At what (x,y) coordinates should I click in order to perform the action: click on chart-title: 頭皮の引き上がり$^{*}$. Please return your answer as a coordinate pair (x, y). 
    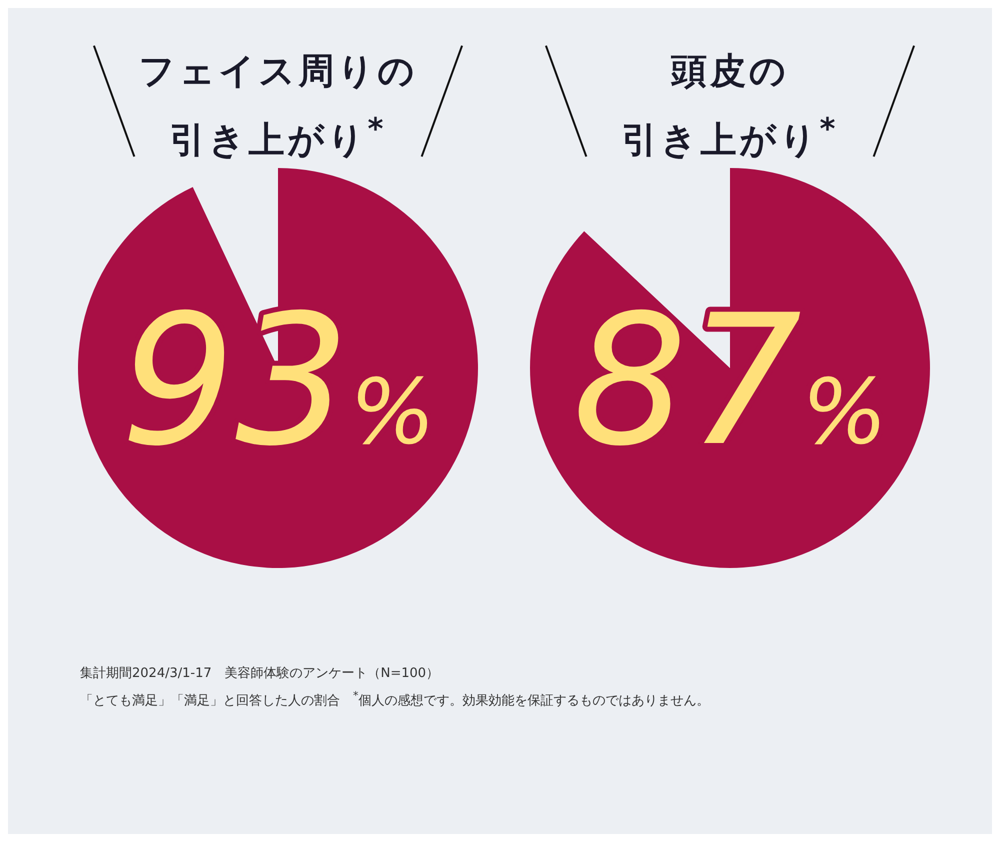
    Looking at the image, I should click on (730, 106).